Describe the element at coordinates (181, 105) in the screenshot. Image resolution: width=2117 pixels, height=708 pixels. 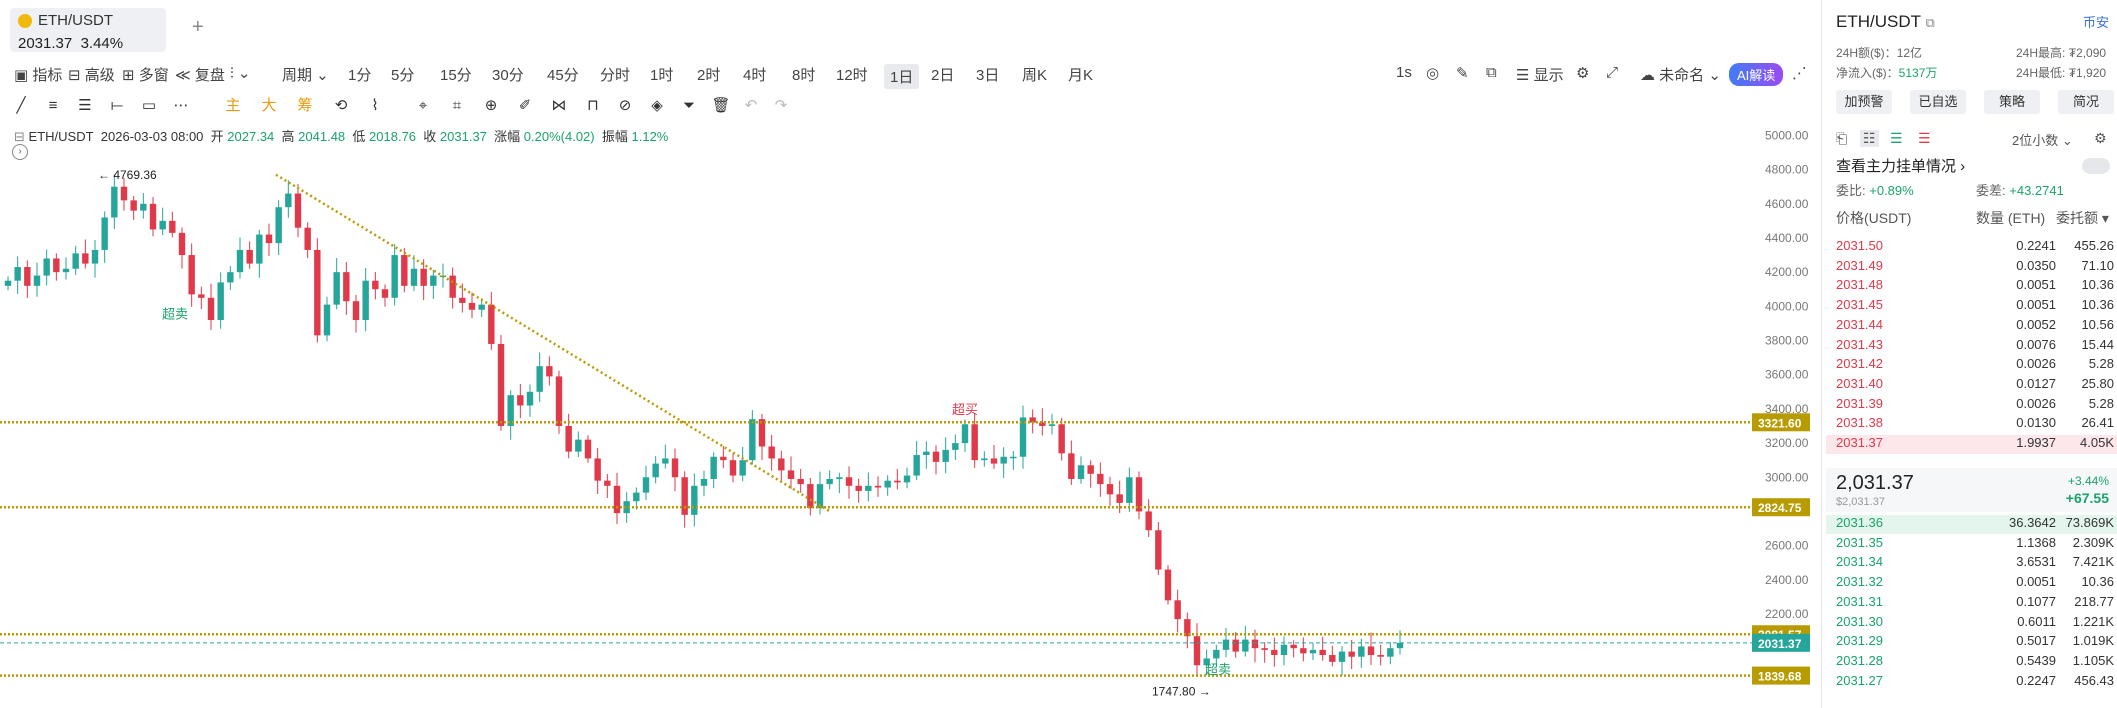
I see `more-tools-icon: ⋯` at that location.